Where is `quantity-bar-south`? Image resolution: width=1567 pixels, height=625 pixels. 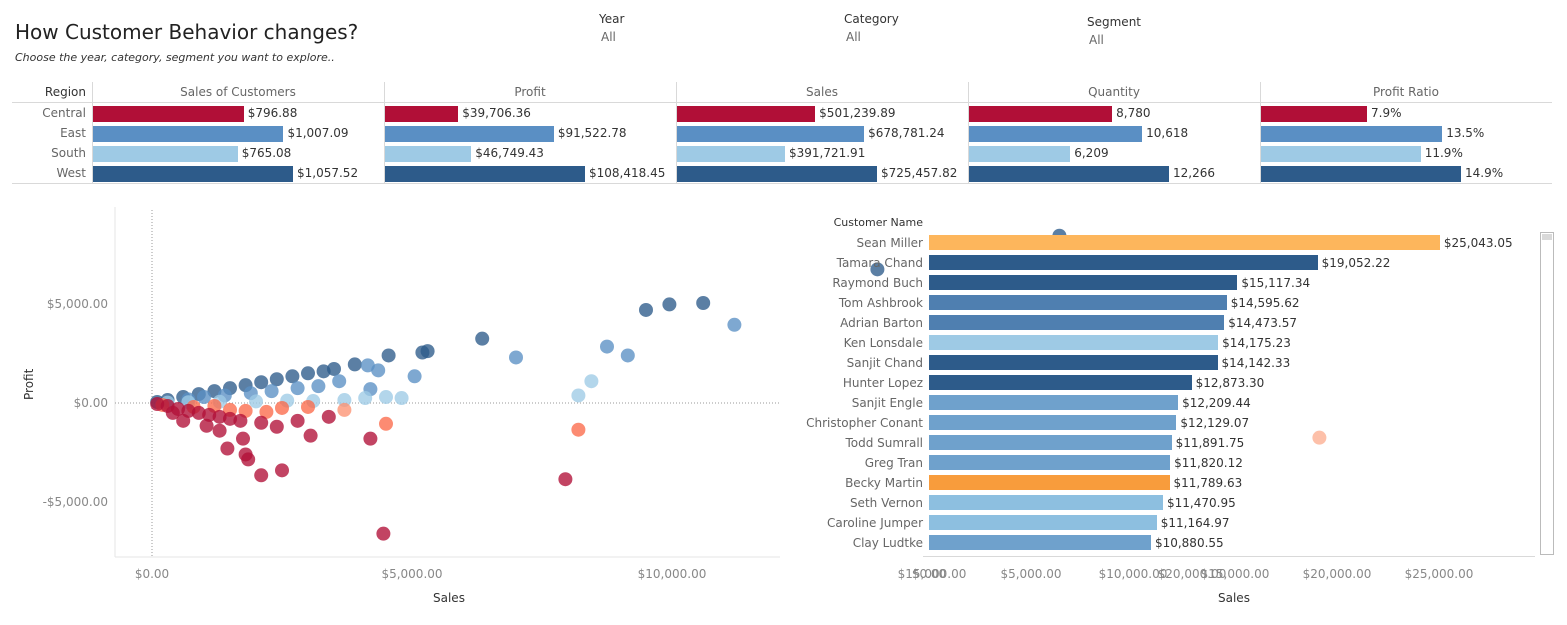
quantity-bar-south is located at coordinates (1020, 154).